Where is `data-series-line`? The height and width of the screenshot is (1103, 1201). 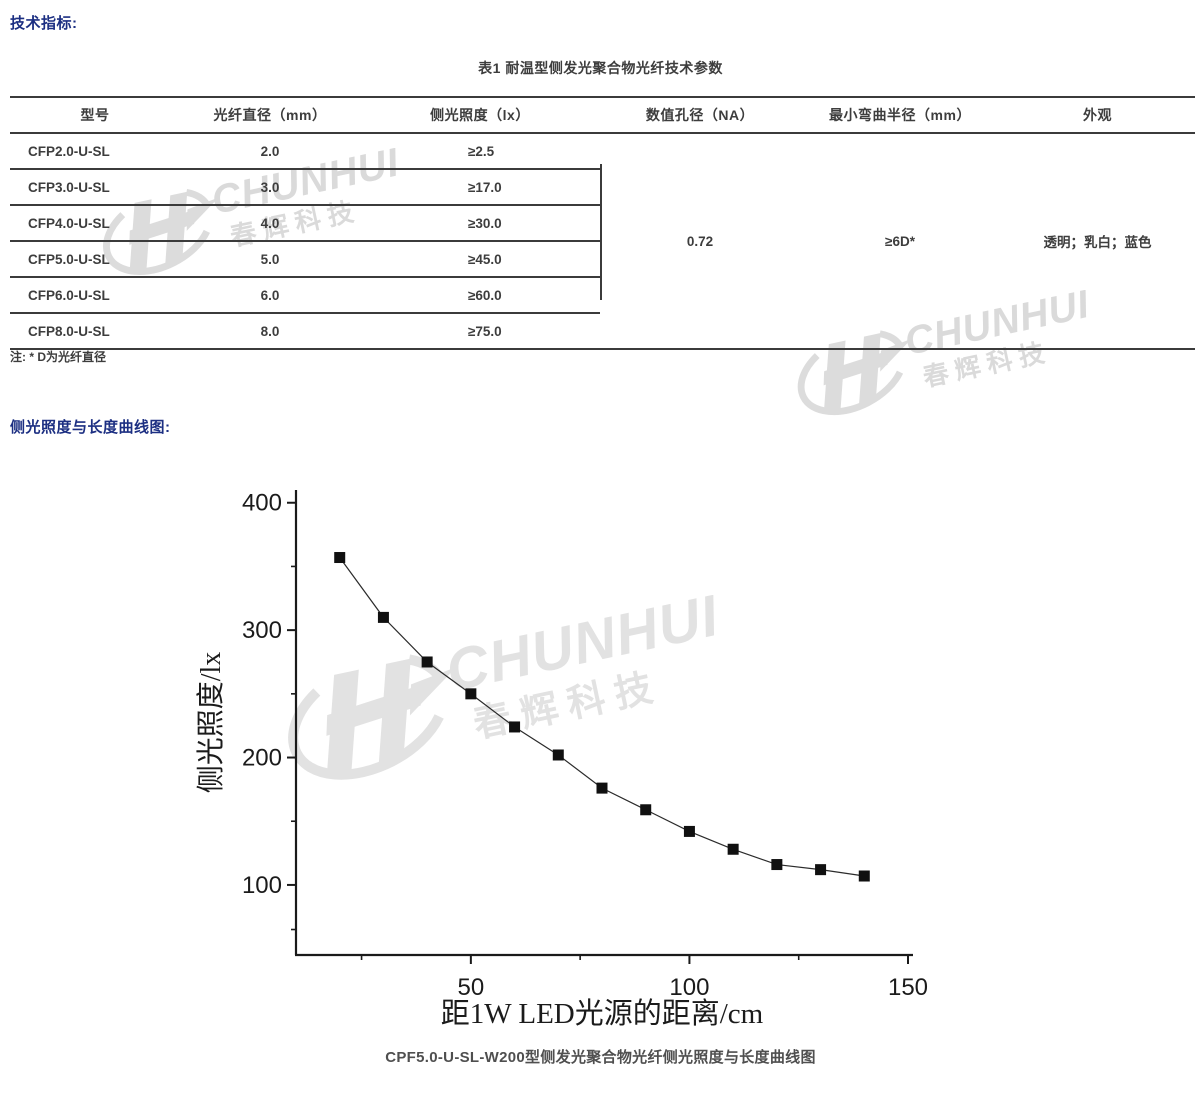
data-series-line is located at coordinates (602, 717).